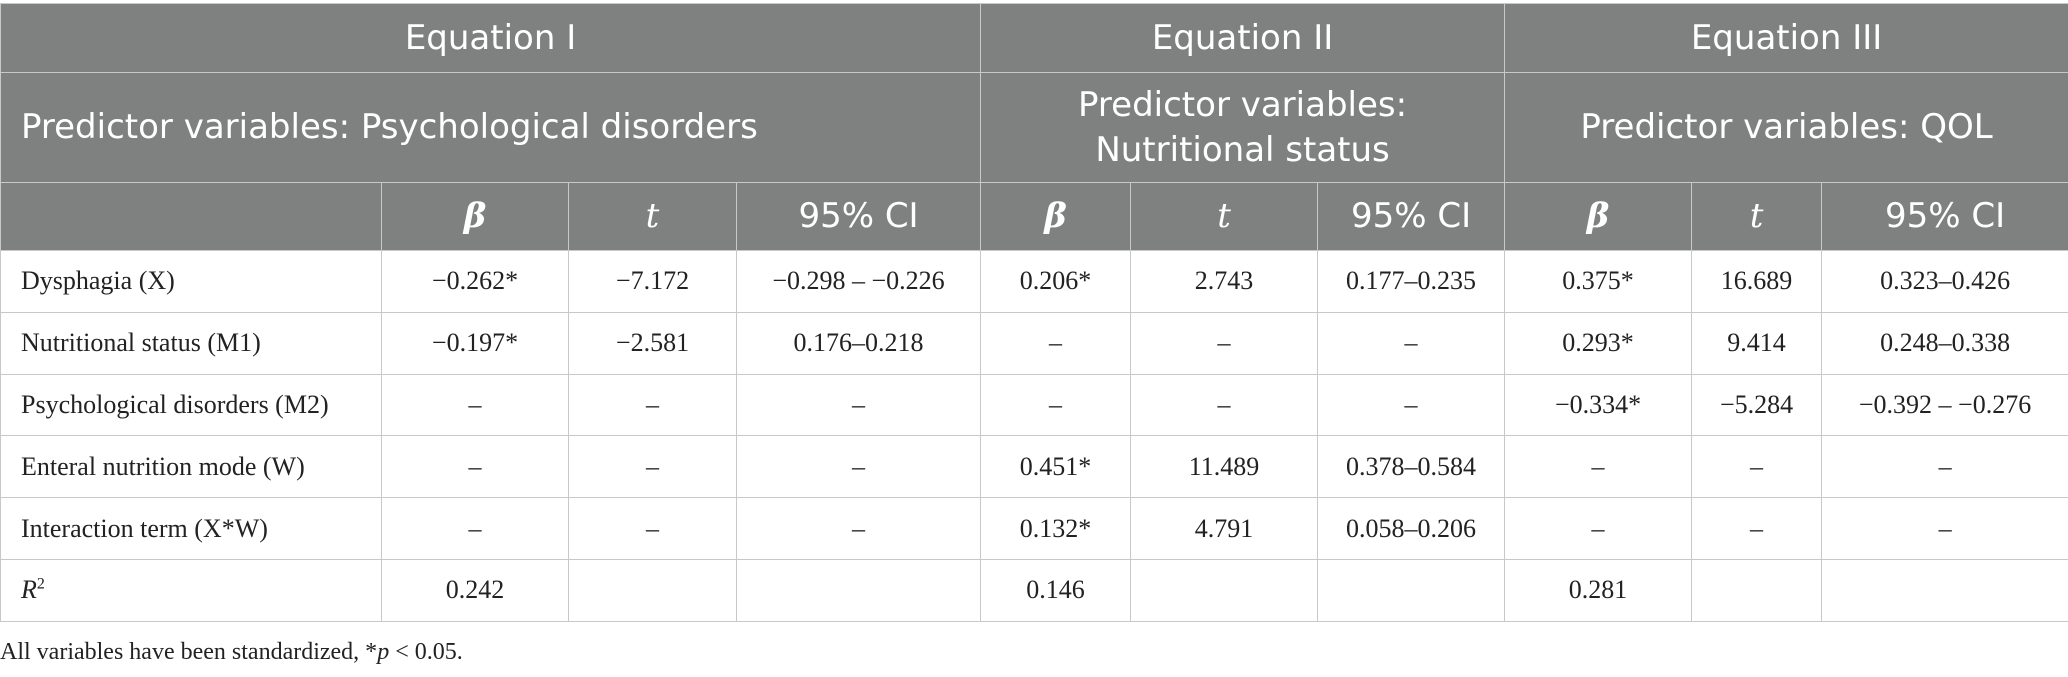  What do you see at coordinates (1598, 343) in the screenshot?
I see `table-cell: 0.293*` at bounding box center [1598, 343].